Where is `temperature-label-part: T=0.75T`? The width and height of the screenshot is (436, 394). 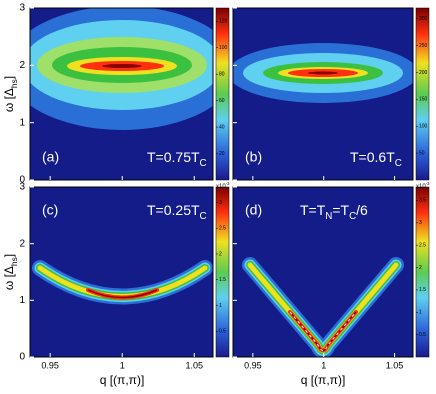 temperature-label-part: T=0.75T is located at coordinates (173, 157).